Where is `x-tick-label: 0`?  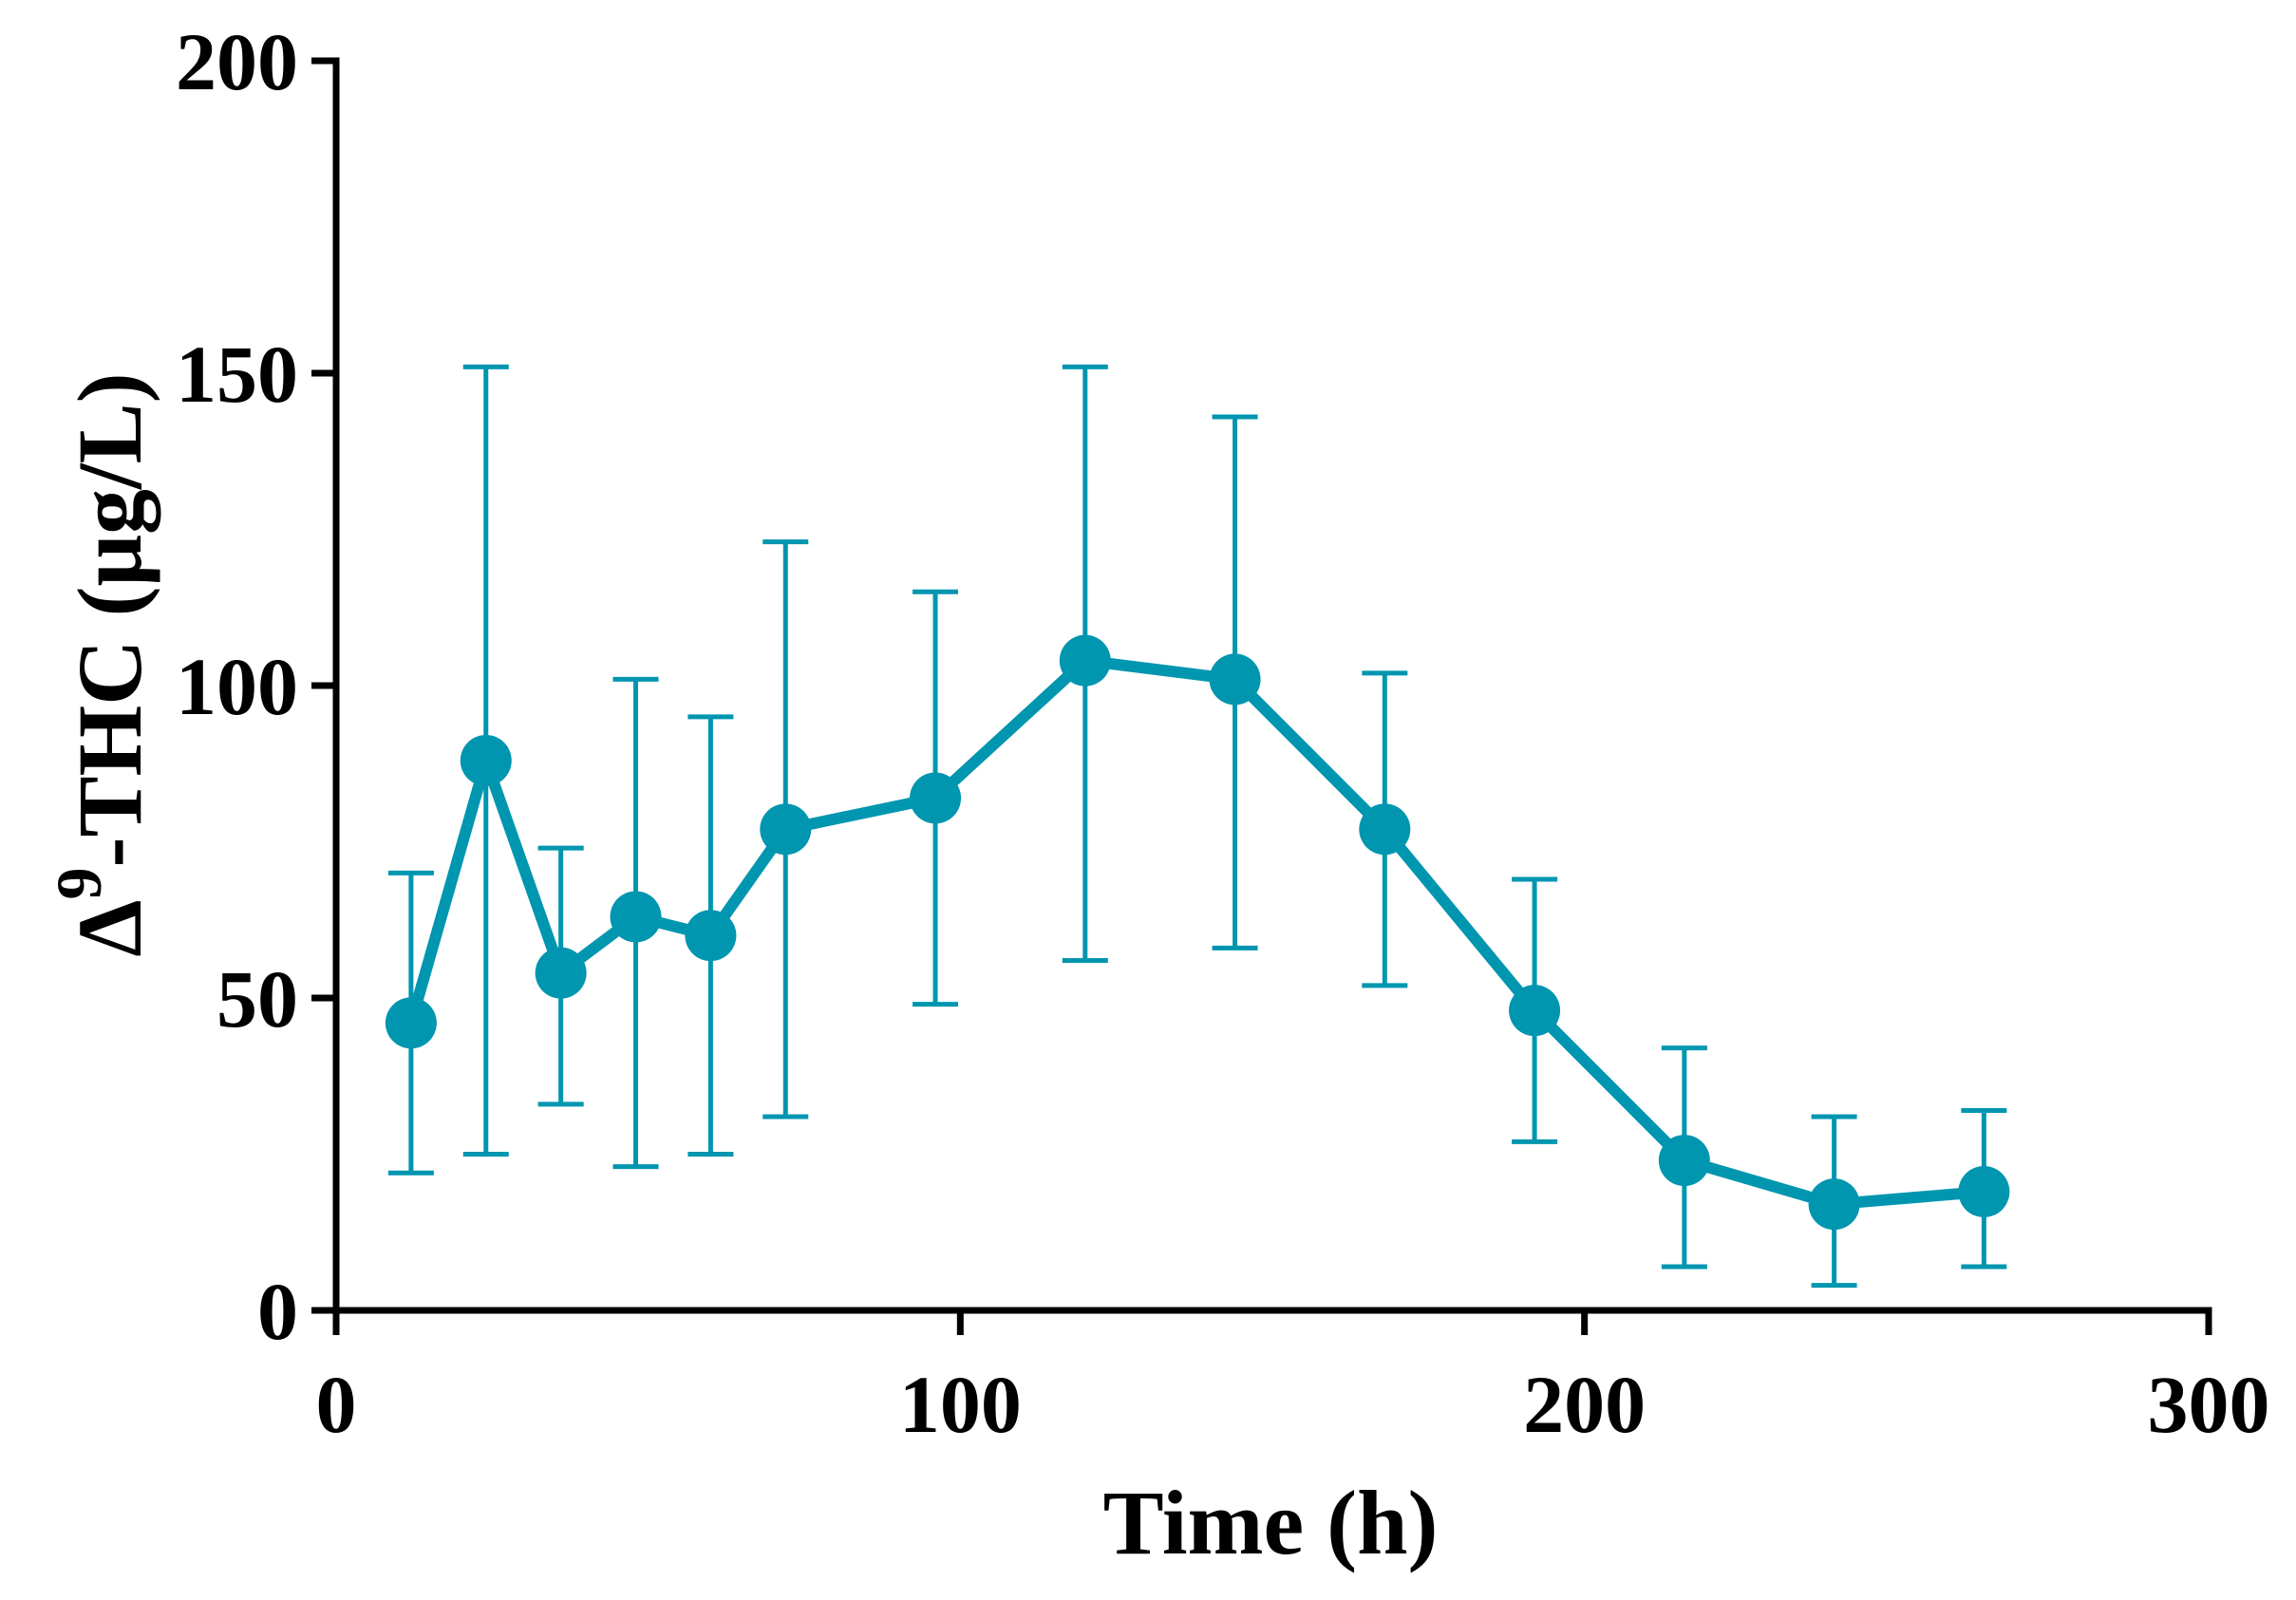
x-tick-label: 0 is located at coordinates (336, 1404).